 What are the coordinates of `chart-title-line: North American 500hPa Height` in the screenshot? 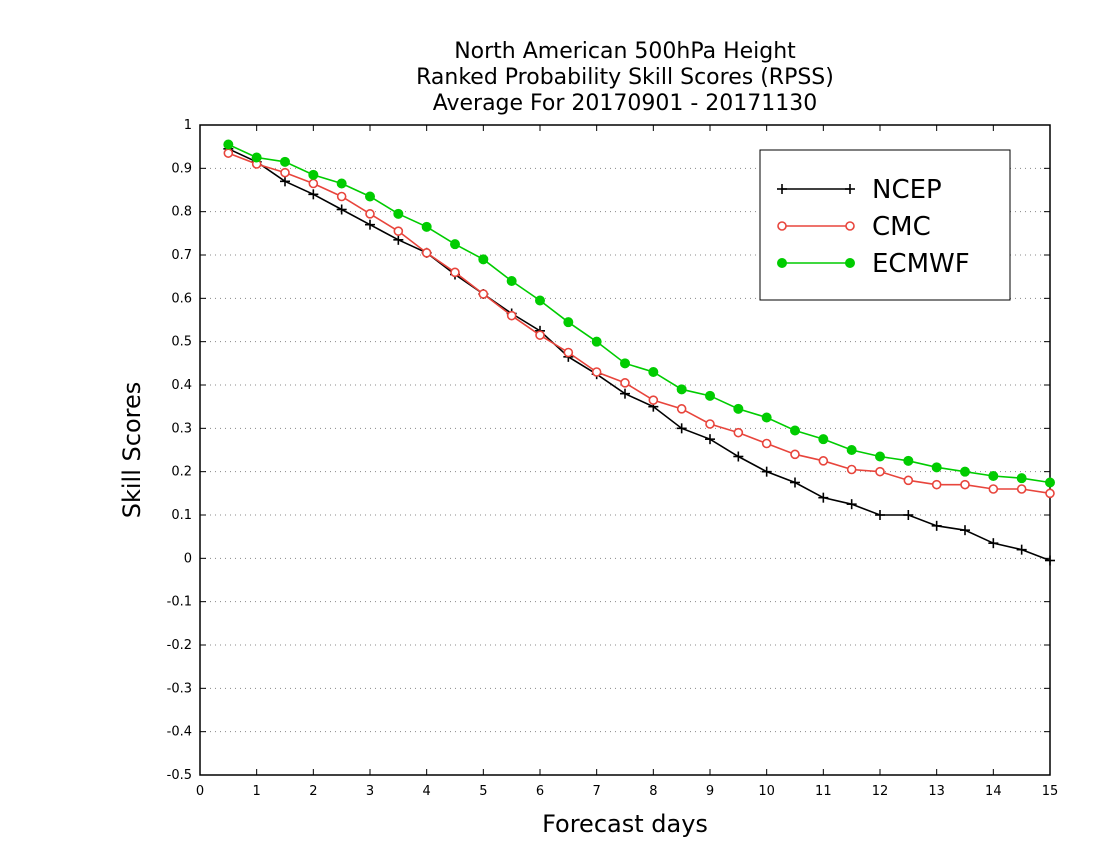 It's located at (625, 51).